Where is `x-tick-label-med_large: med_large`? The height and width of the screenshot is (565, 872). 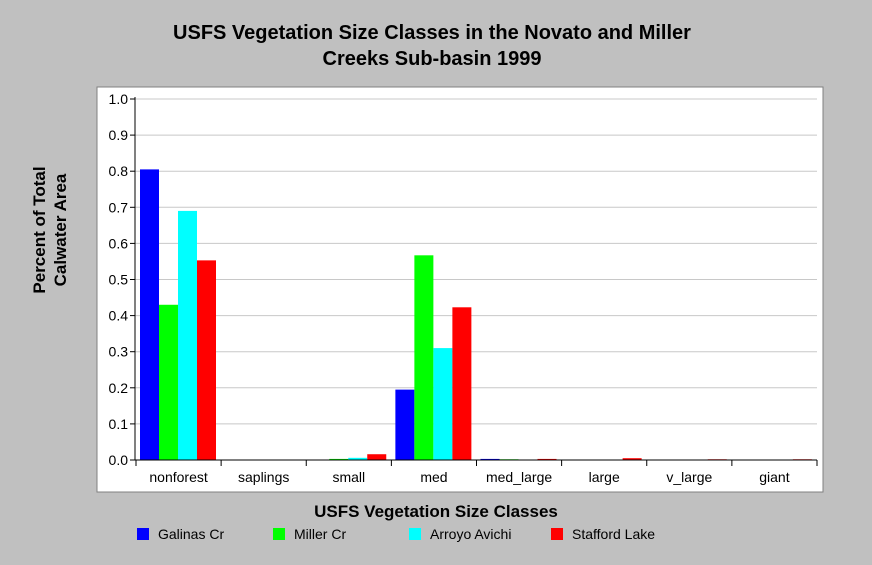
x-tick-label-med_large: med_large is located at coordinates (519, 477).